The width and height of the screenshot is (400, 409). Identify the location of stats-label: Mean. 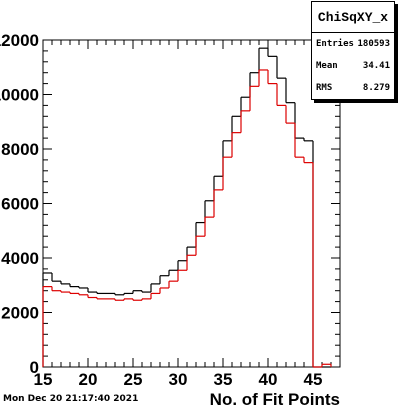
(327, 66).